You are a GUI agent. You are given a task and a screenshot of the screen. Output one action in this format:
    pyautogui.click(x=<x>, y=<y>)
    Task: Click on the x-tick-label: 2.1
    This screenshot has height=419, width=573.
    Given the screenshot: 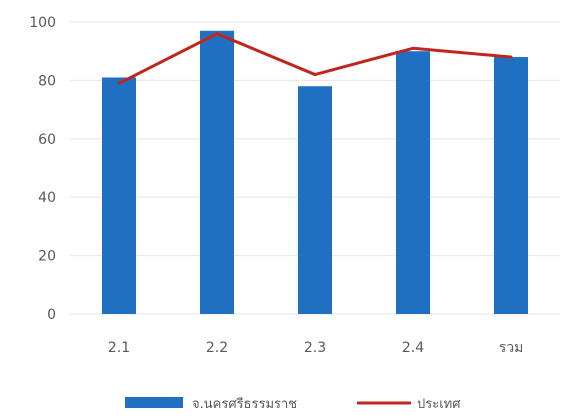 What is the action you would take?
    pyautogui.click(x=119, y=348)
    